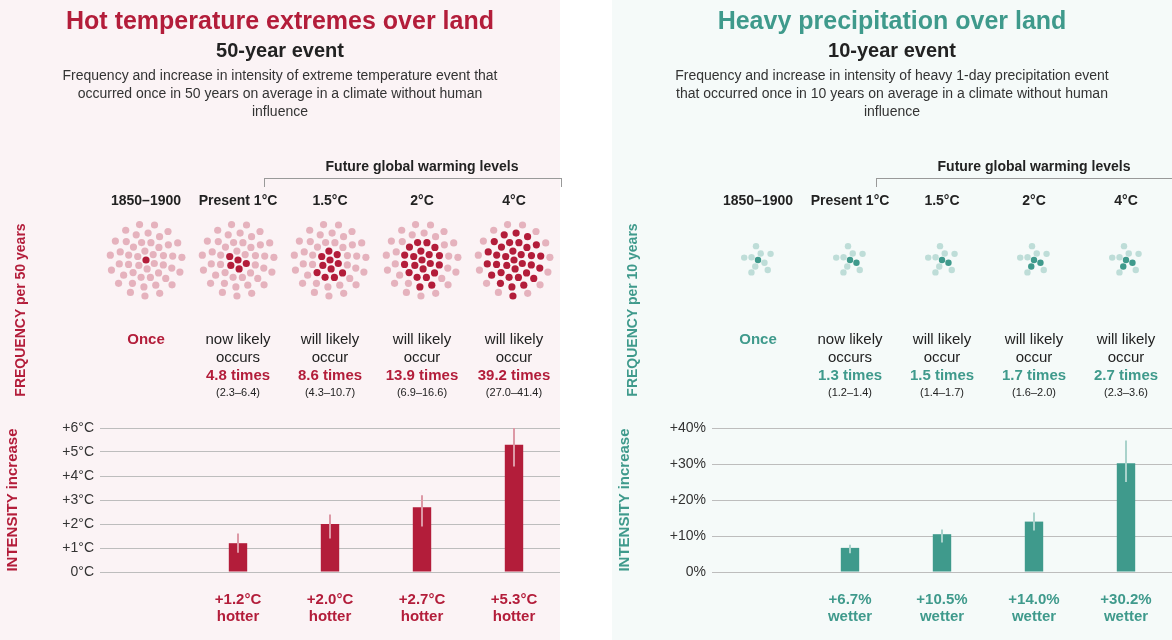  Describe the element at coordinates (687, 426) in the screenshot. I see `y-tick-label: +40%` at that location.